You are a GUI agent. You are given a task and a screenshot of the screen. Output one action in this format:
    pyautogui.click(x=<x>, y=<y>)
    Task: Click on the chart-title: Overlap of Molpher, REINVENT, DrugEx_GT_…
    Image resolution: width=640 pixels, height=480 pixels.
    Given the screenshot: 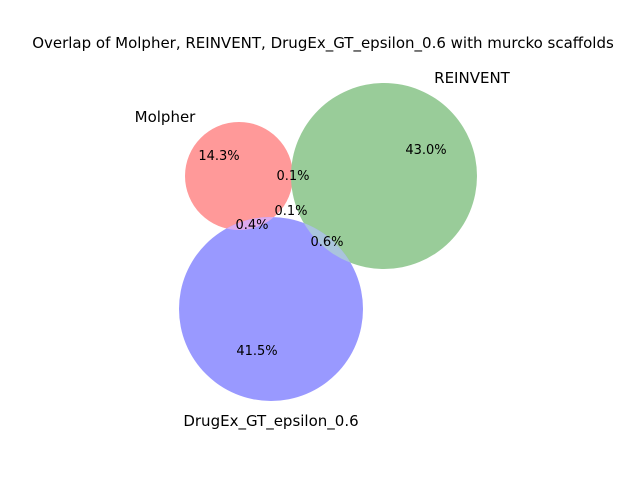 What is the action you would take?
    pyautogui.click(x=323, y=43)
    